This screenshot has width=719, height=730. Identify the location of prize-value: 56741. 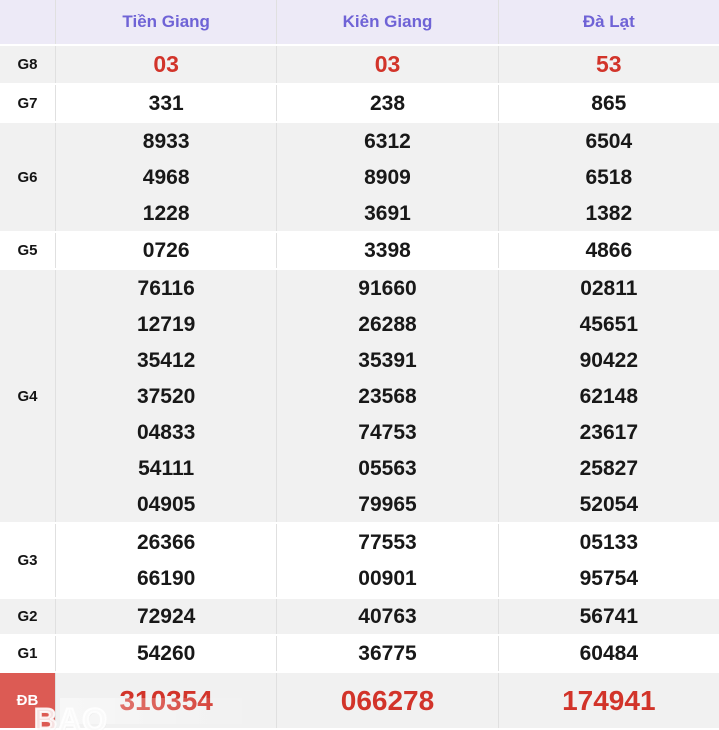
(609, 616).